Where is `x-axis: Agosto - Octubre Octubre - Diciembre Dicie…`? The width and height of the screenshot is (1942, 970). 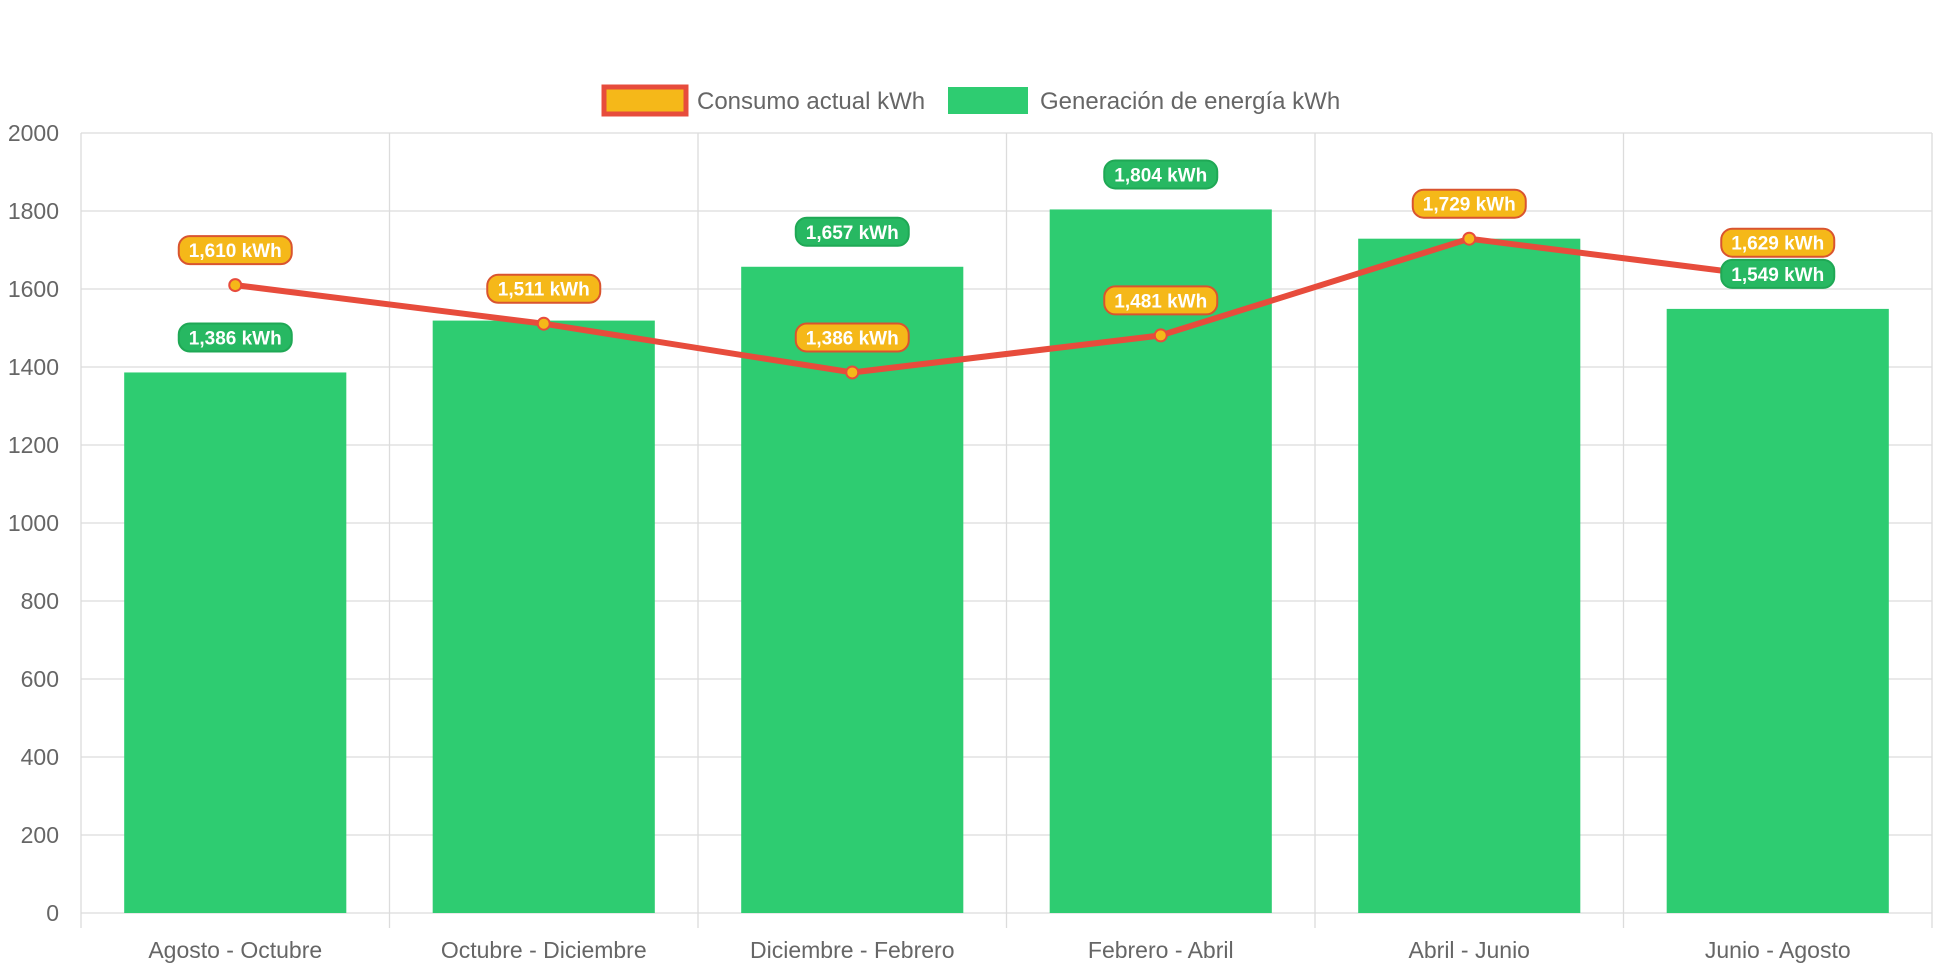
x-axis: Agosto - Octubre Octubre - Diciembre Dicie… is located at coordinates (999, 950).